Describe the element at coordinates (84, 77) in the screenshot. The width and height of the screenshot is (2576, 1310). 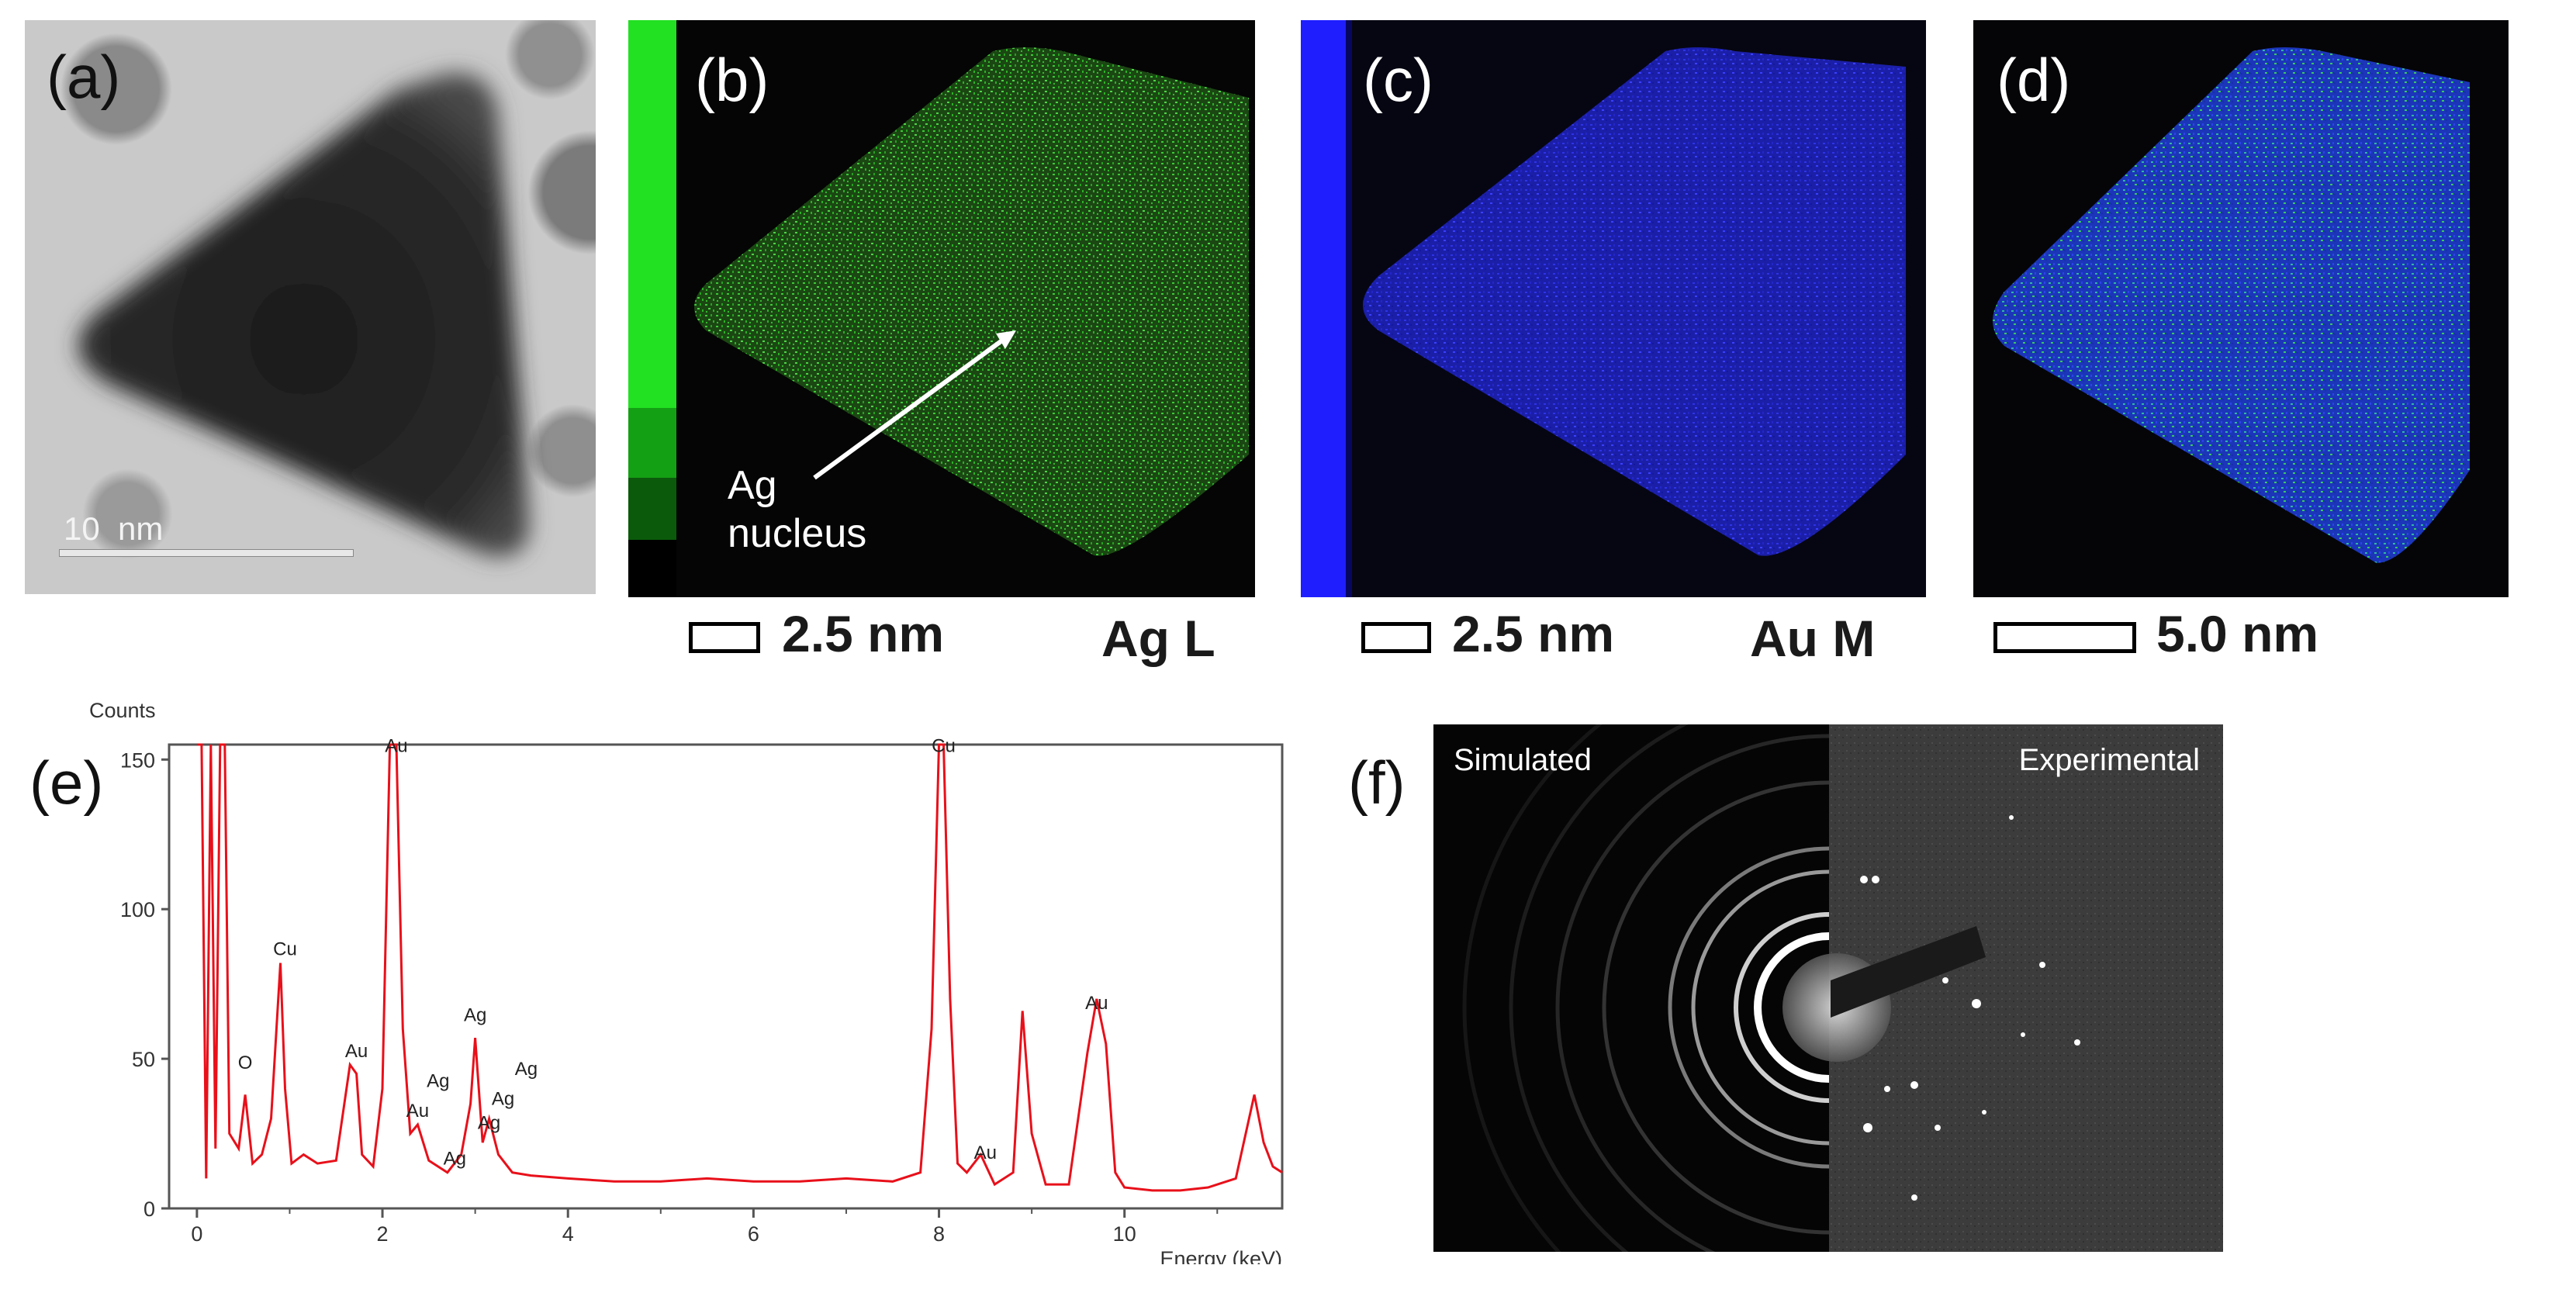
I see `panel-label-a: (a)` at that location.